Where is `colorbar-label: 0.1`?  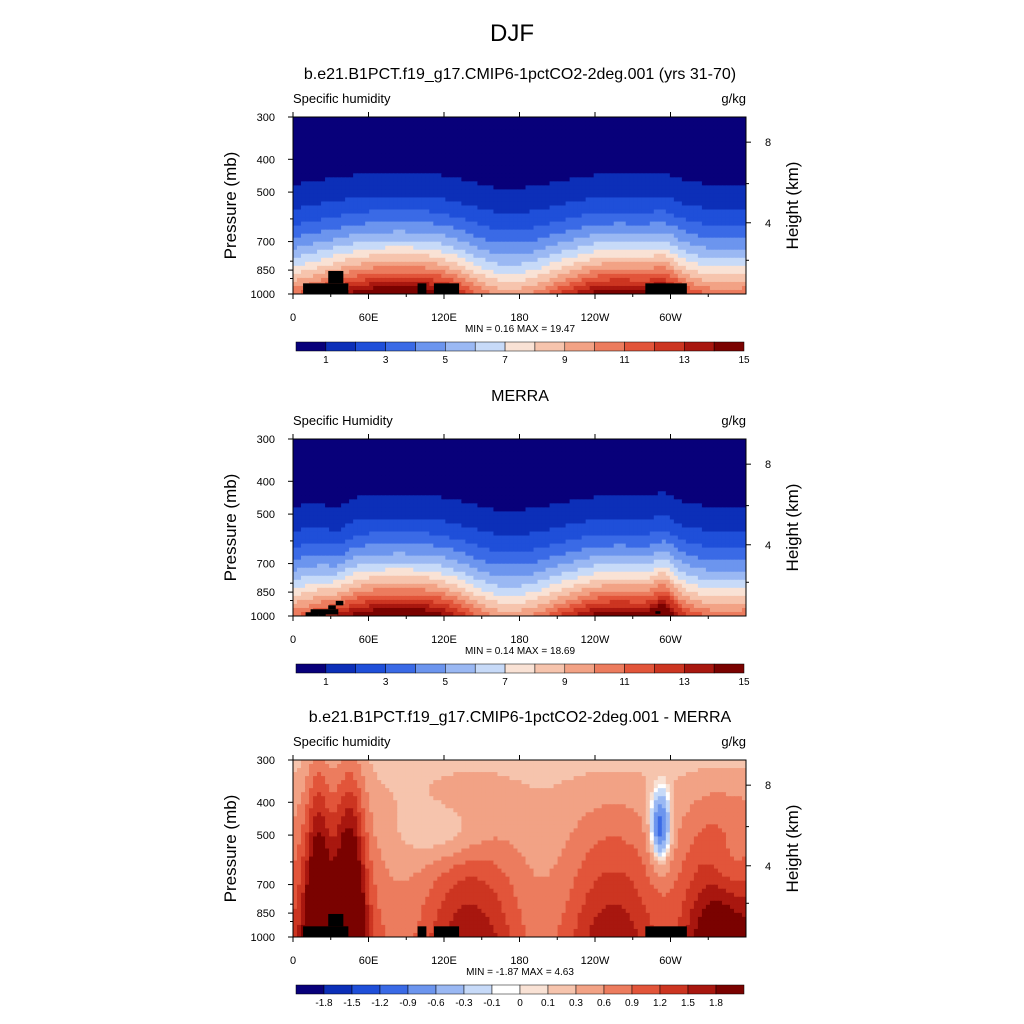 colorbar-label: 0.1 is located at coordinates (548, 1003).